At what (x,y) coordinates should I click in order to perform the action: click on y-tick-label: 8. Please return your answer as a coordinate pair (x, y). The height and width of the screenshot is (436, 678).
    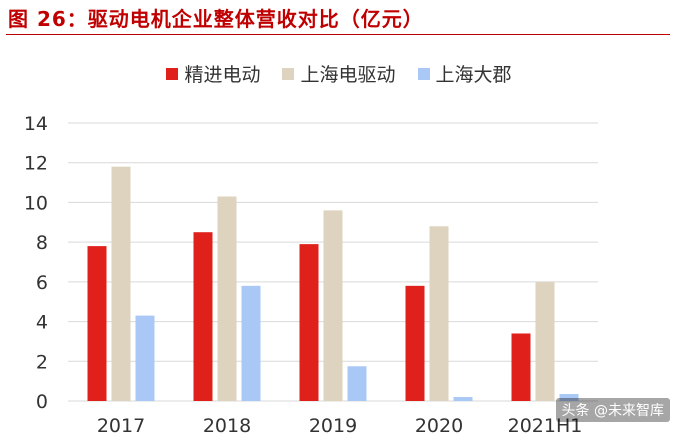
    Looking at the image, I should click on (42, 243).